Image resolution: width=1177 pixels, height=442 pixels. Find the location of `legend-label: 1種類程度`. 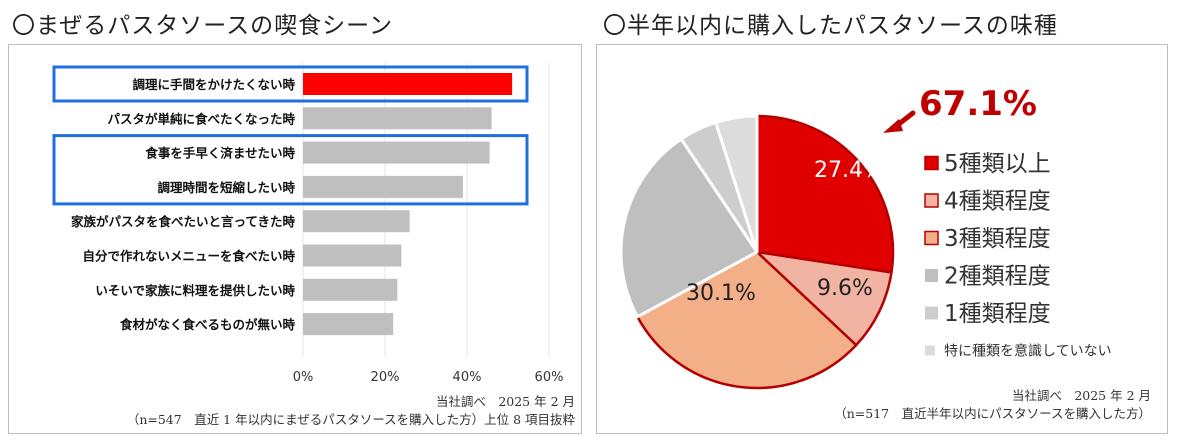

legend-label: 1種類程度 is located at coordinates (997, 314).